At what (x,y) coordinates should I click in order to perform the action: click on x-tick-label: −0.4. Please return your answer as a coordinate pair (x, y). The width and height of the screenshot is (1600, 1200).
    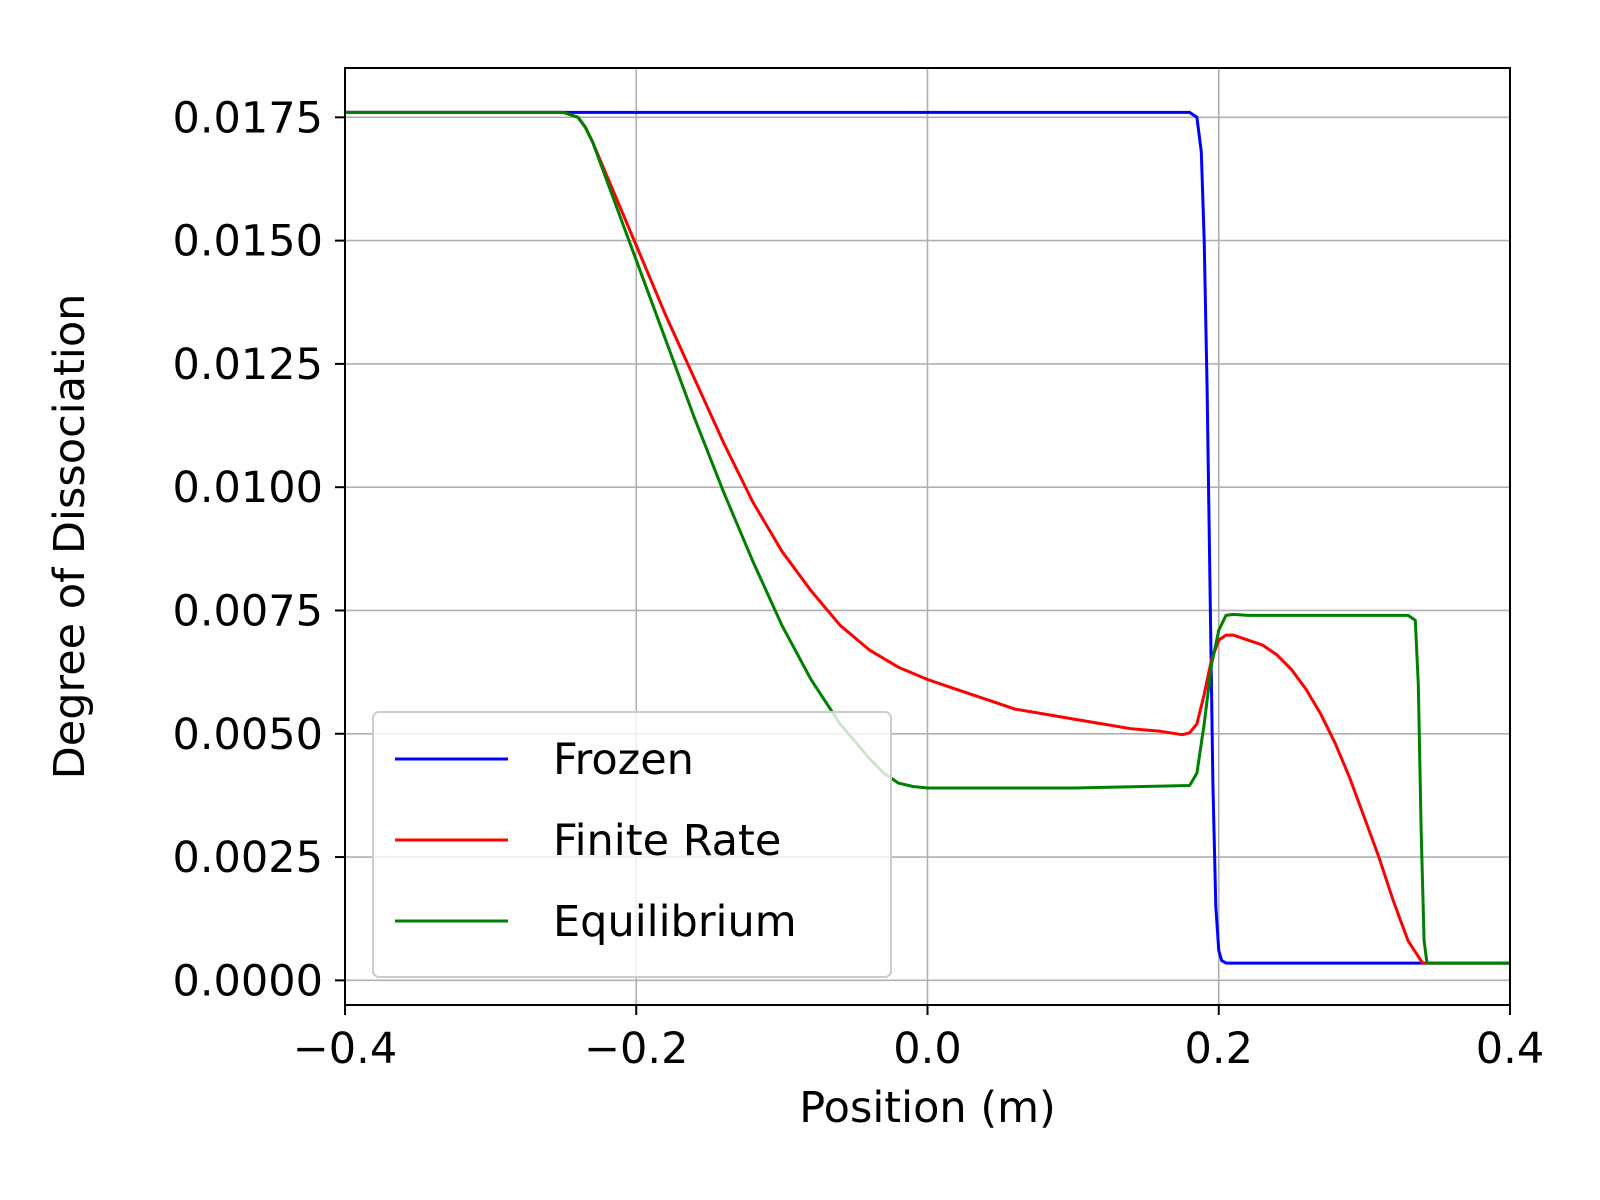
    Looking at the image, I should click on (345, 1049).